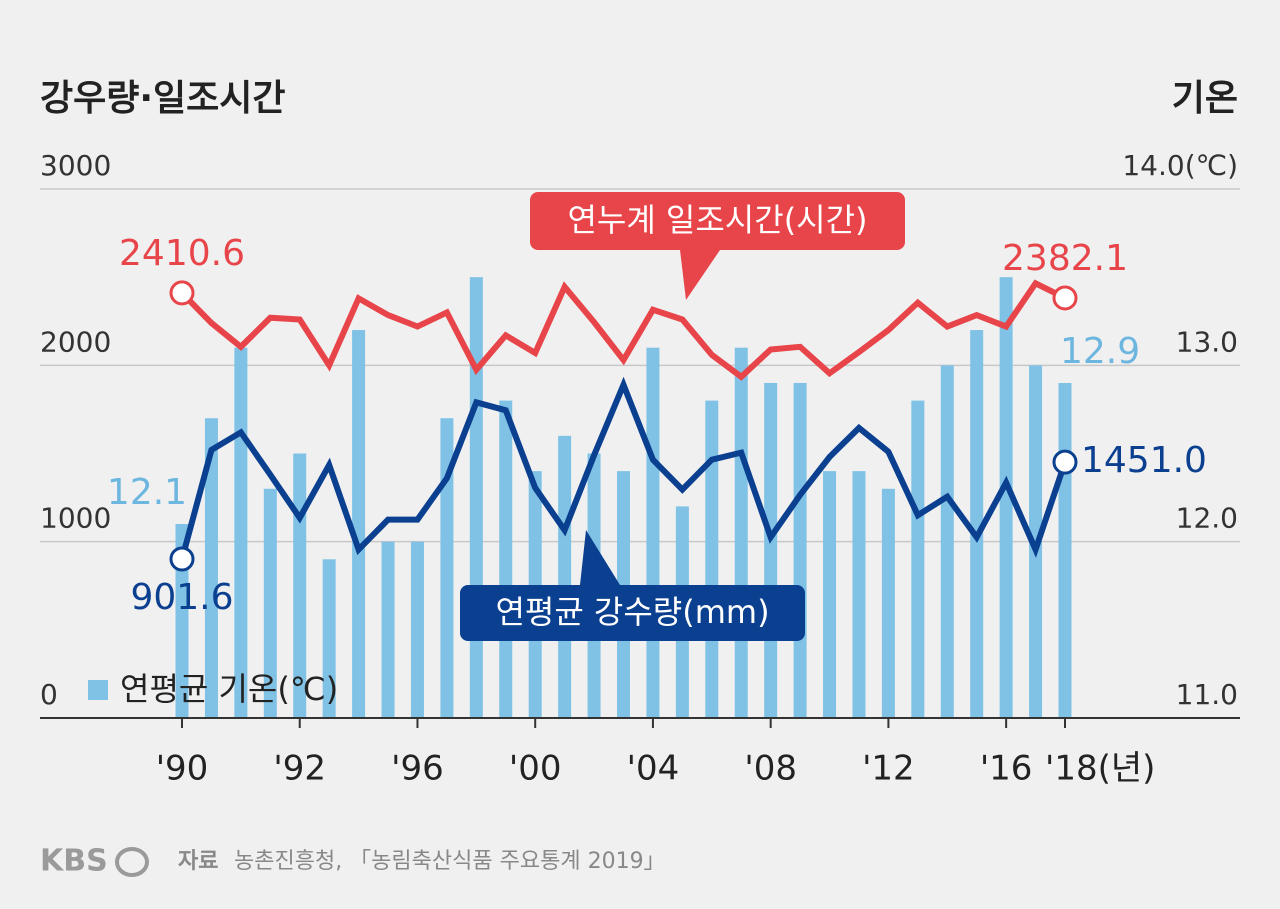 This screenshot has width=1280, height=909. I want to click on x-tick-label: '04, so click(653, 769).